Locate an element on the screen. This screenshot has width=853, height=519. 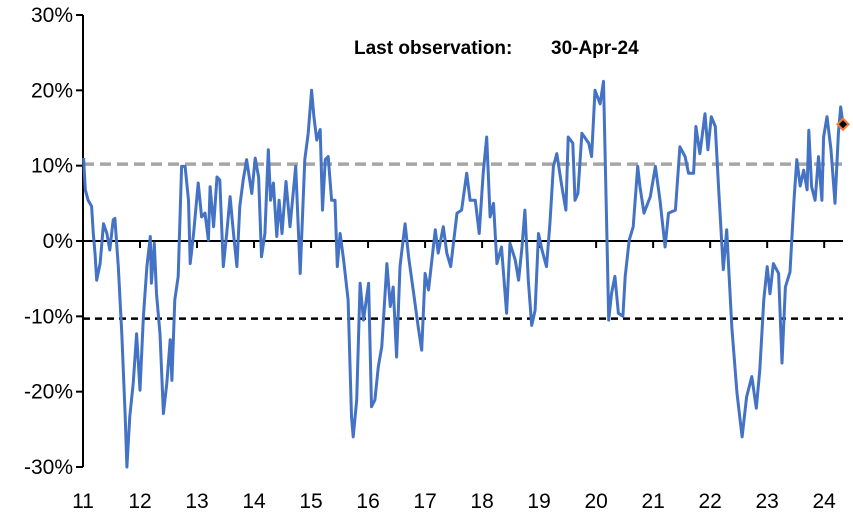
x-tick-label: 20 is located at coordinates (595, 501).